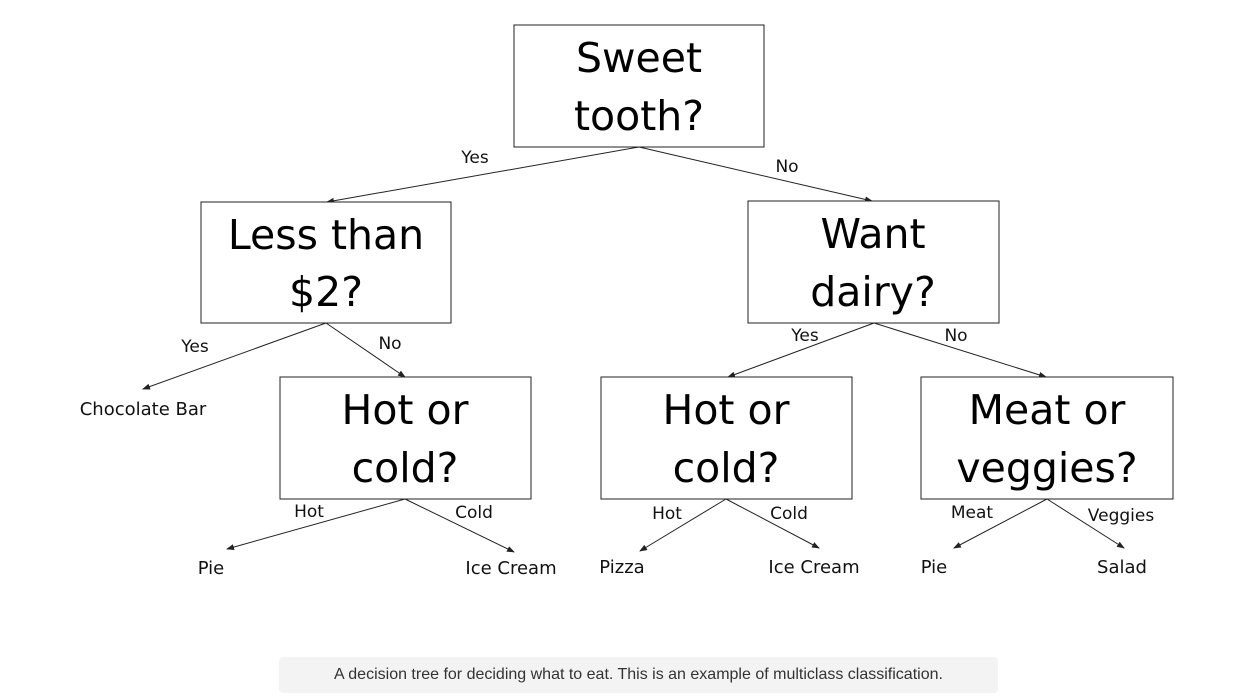 The height and width of the screenshot is (700, 1243). I want to click on edge-label-root-yes: Yes, so click(474, 158).